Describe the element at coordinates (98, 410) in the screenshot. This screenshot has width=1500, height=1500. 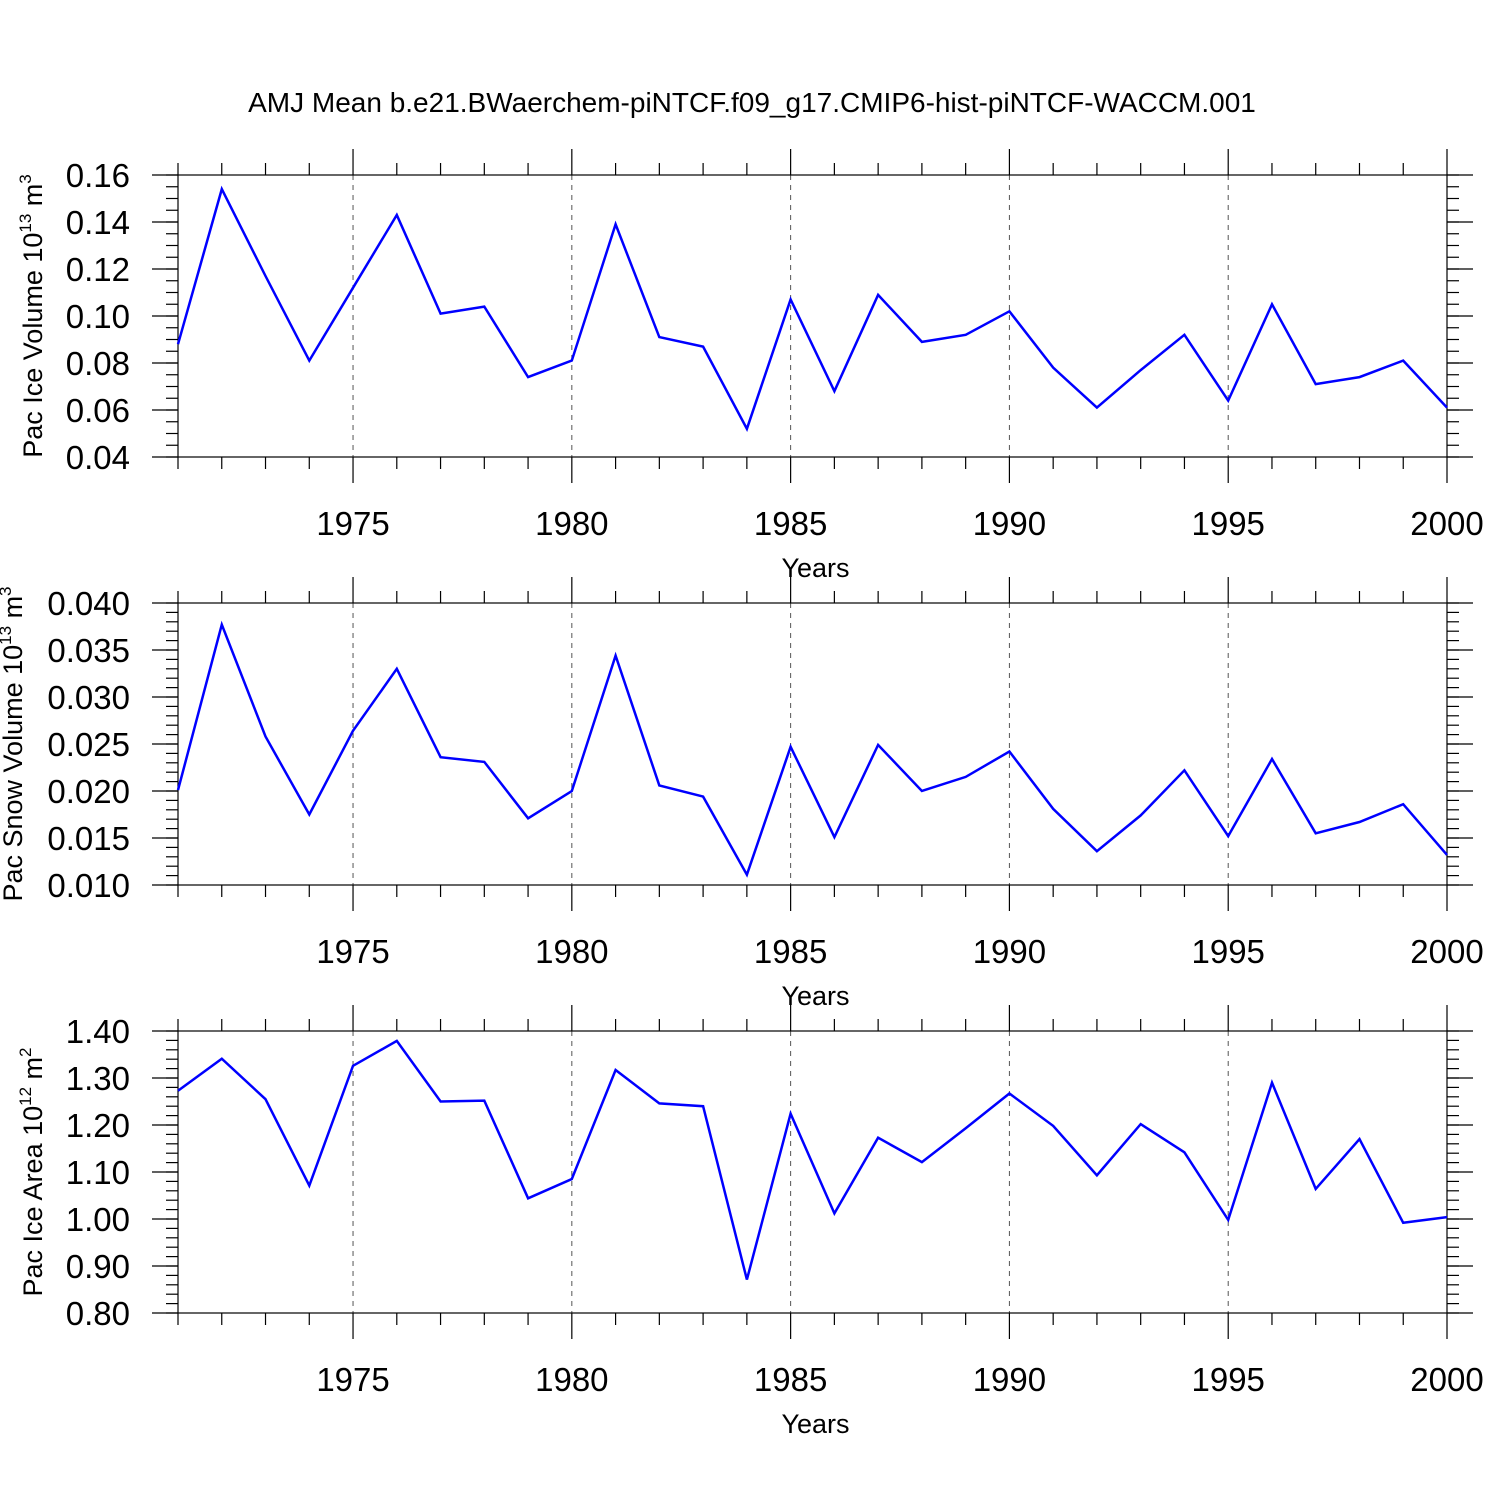
I see `y-tick-label: 0.06` at that location.